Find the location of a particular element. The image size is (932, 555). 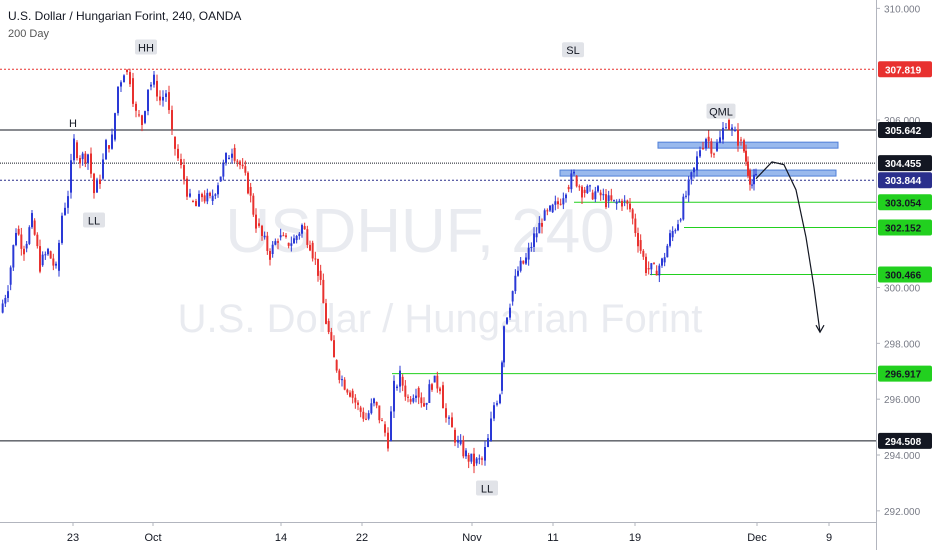

indicator-label: 200 Day is located at coordinates (28, 34).